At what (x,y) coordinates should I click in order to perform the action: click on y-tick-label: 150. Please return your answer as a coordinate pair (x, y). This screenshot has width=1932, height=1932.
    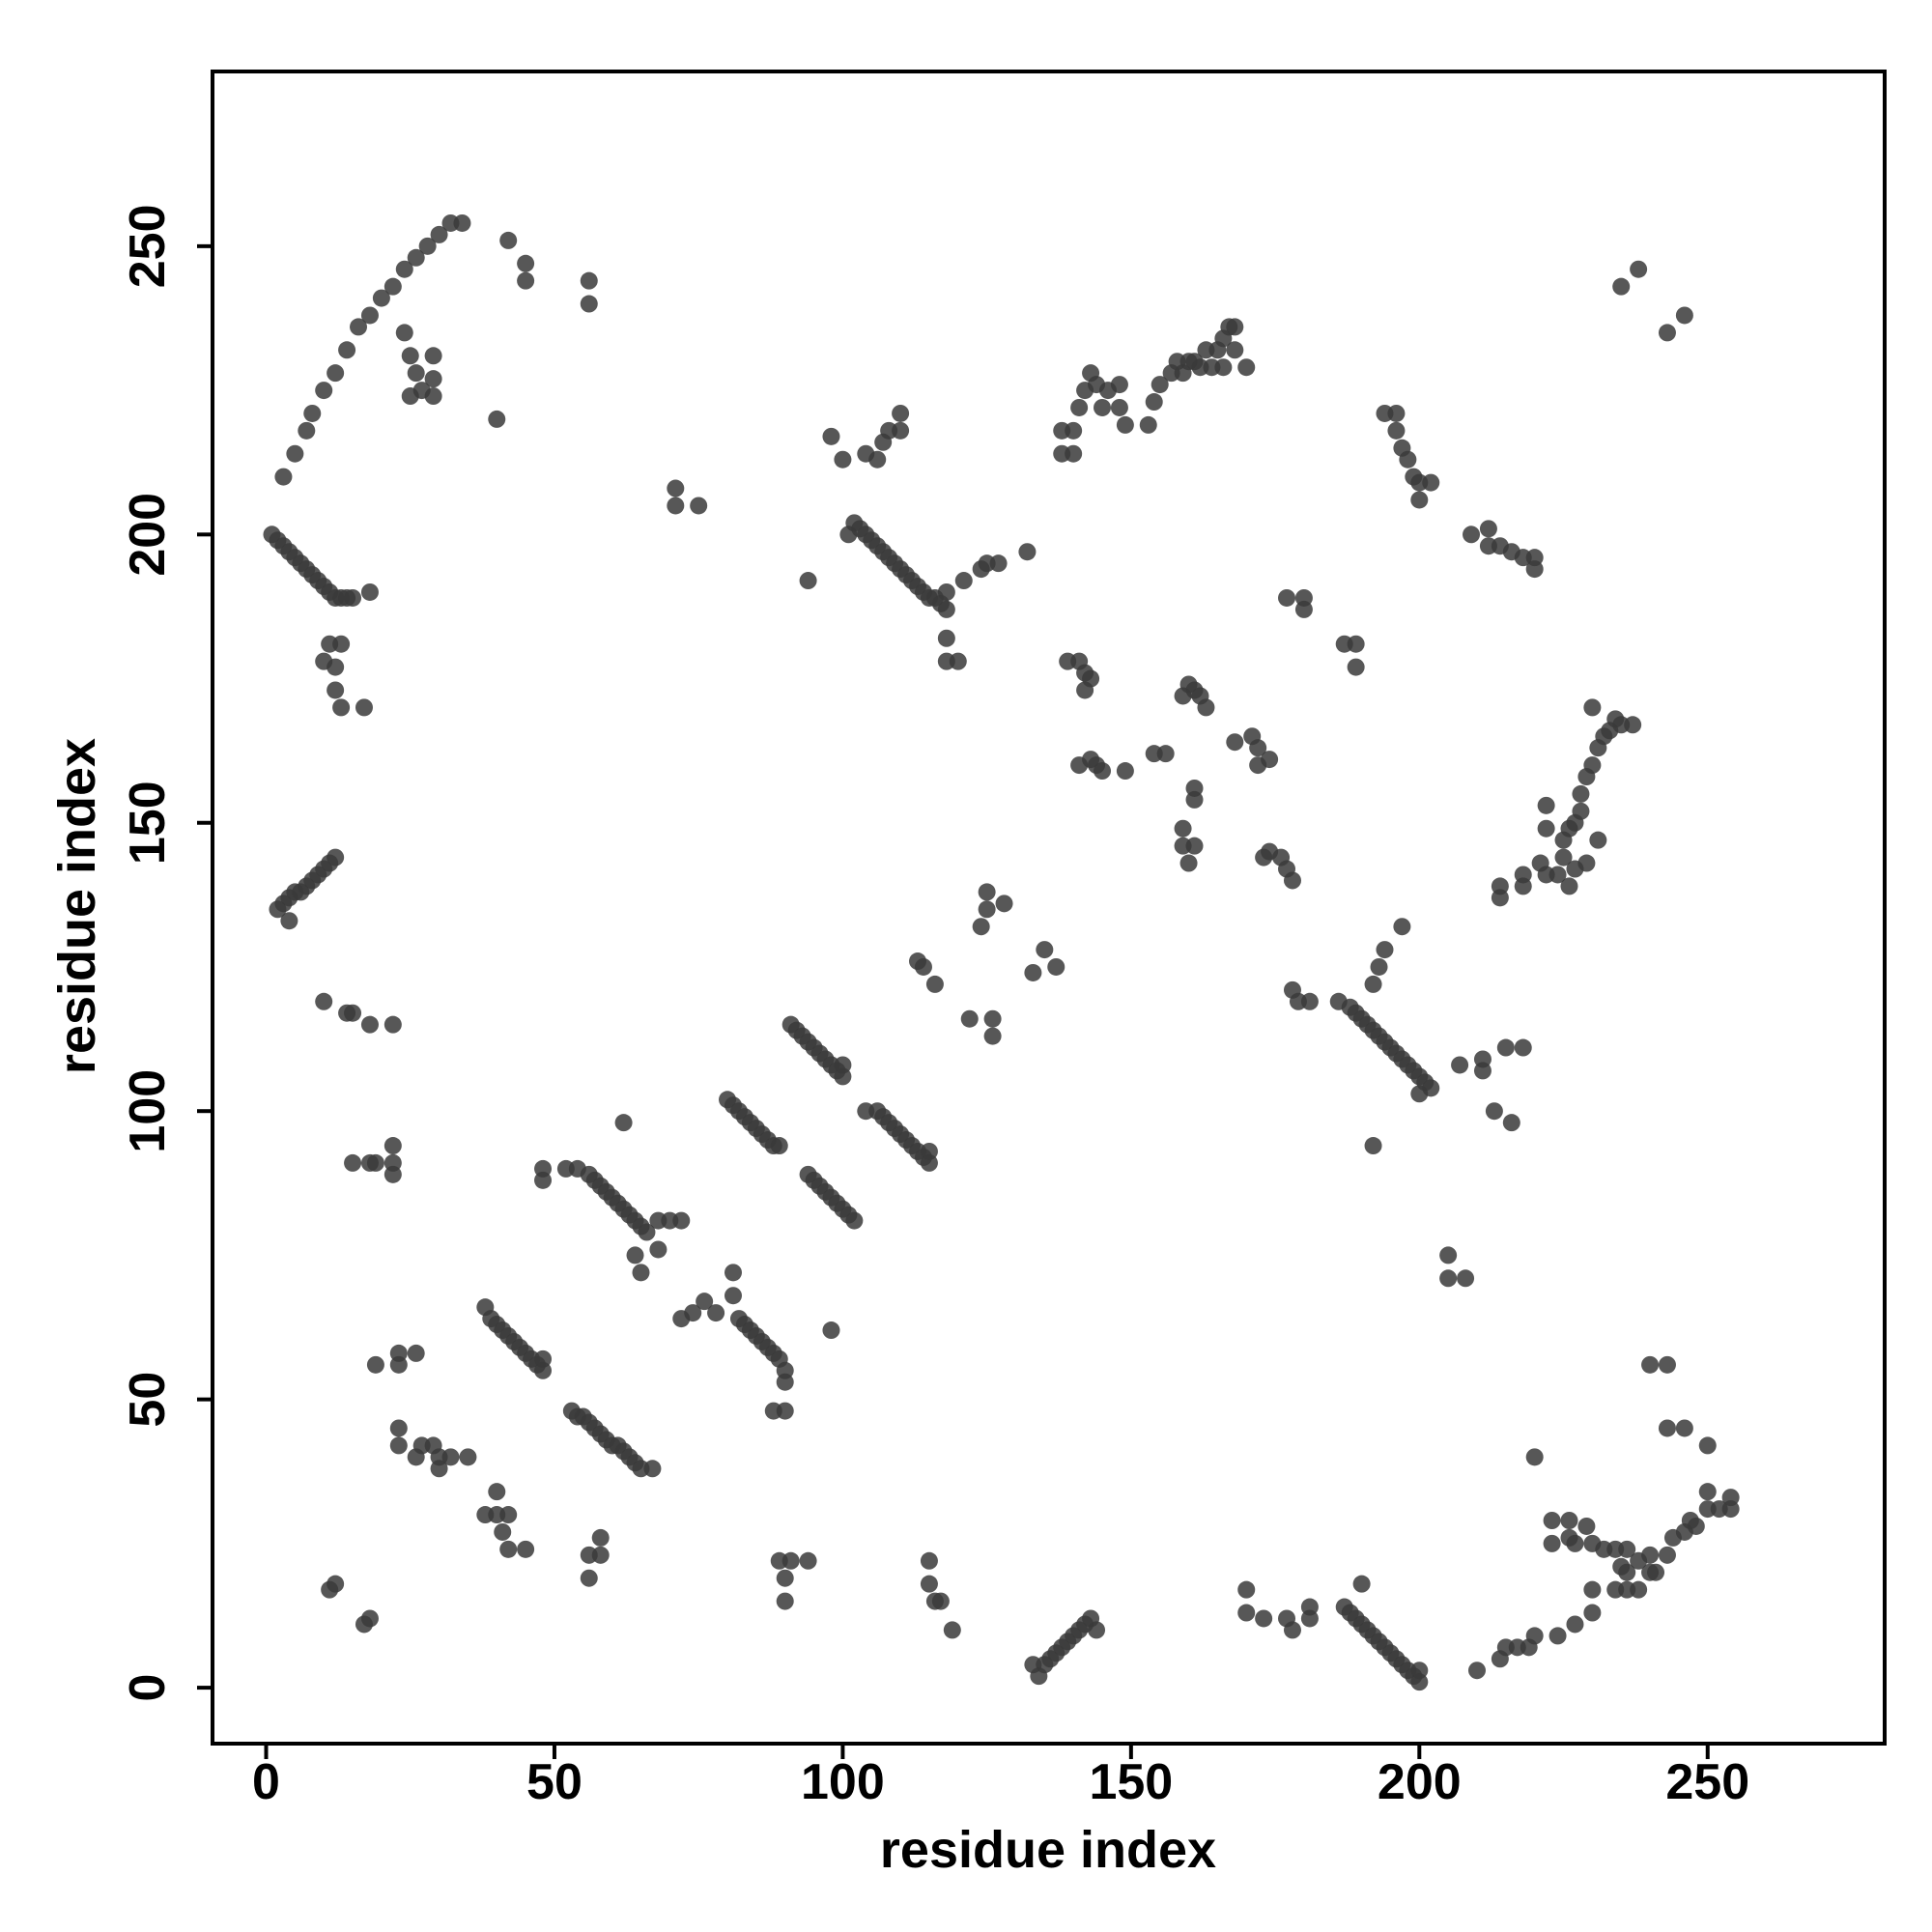
    Looking at the image, I should click on (148, 823).